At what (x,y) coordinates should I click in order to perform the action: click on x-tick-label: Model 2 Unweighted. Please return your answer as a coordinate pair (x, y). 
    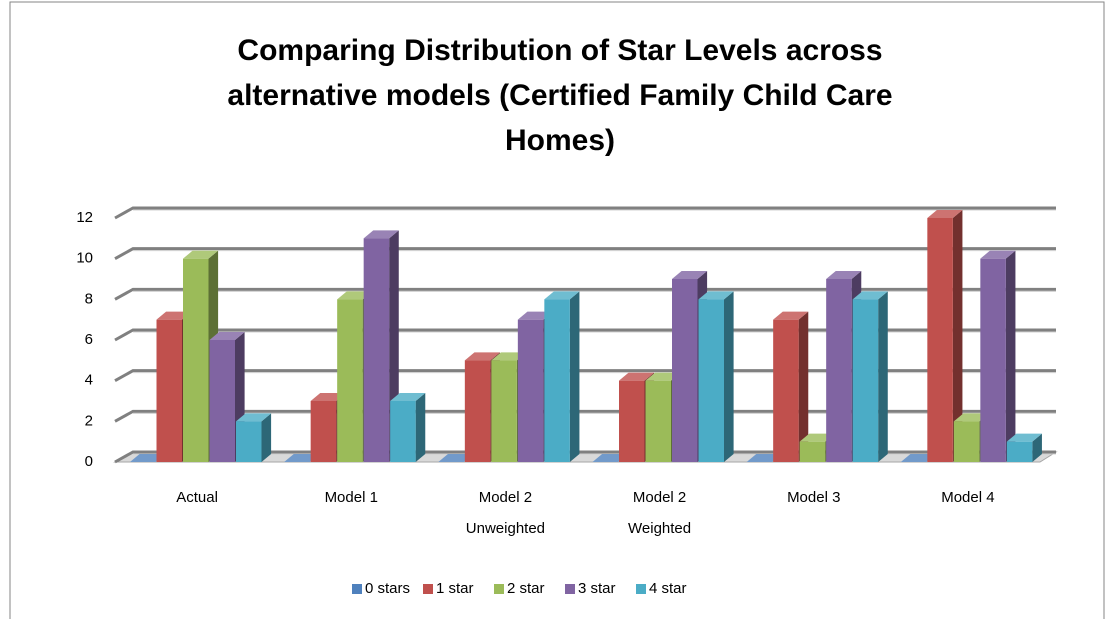
    Looking at the image, I should click on (505, 513).